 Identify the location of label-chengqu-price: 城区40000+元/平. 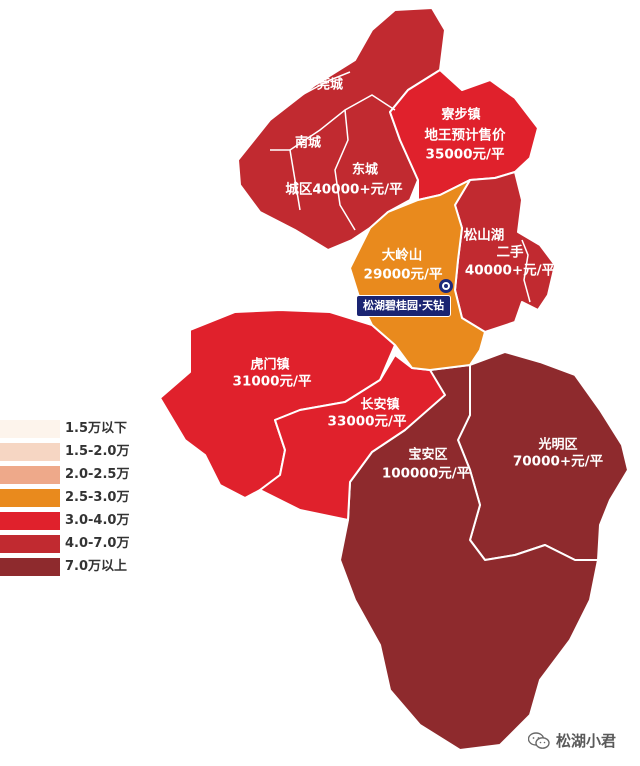
(344, 189).